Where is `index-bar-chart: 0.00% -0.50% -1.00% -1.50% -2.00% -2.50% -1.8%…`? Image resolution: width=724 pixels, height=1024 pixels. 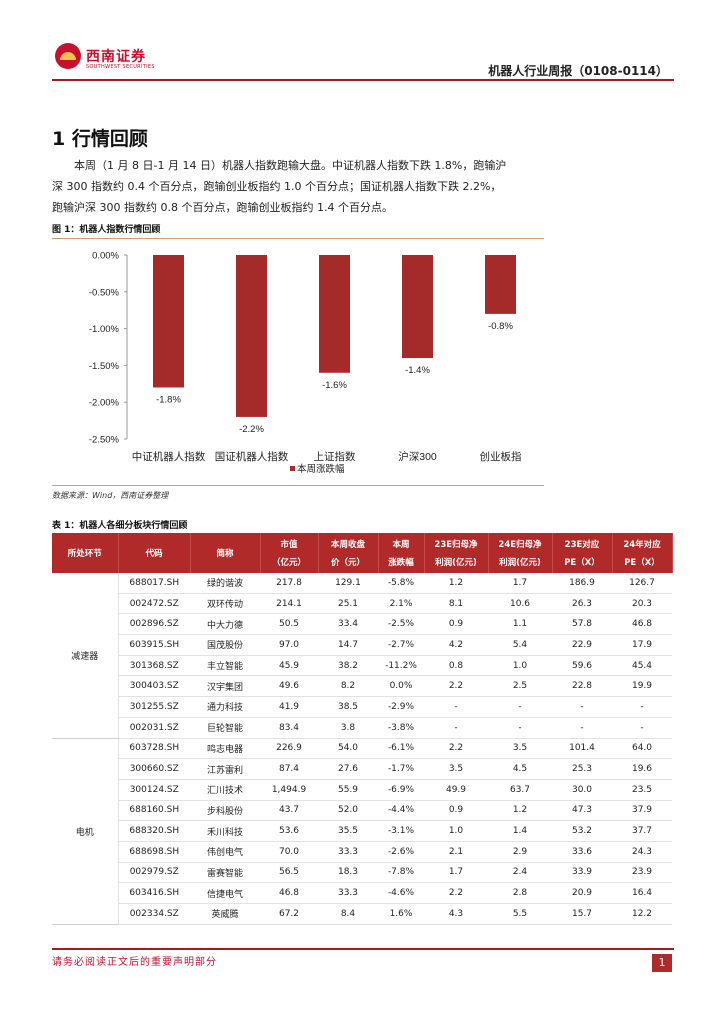 index-bar-chart: 0.00% -0.50% -1.00% -1.50% -2.00% -2.50% -1.8%… is located at coordinates (305, 363).